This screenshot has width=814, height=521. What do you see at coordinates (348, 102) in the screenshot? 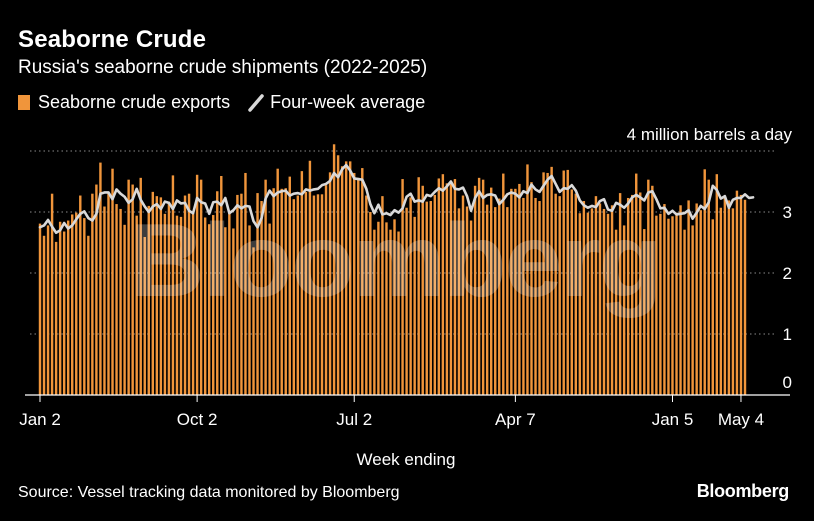
I see `legend-line-label: Four-week average` at bounding box center [348, 102].